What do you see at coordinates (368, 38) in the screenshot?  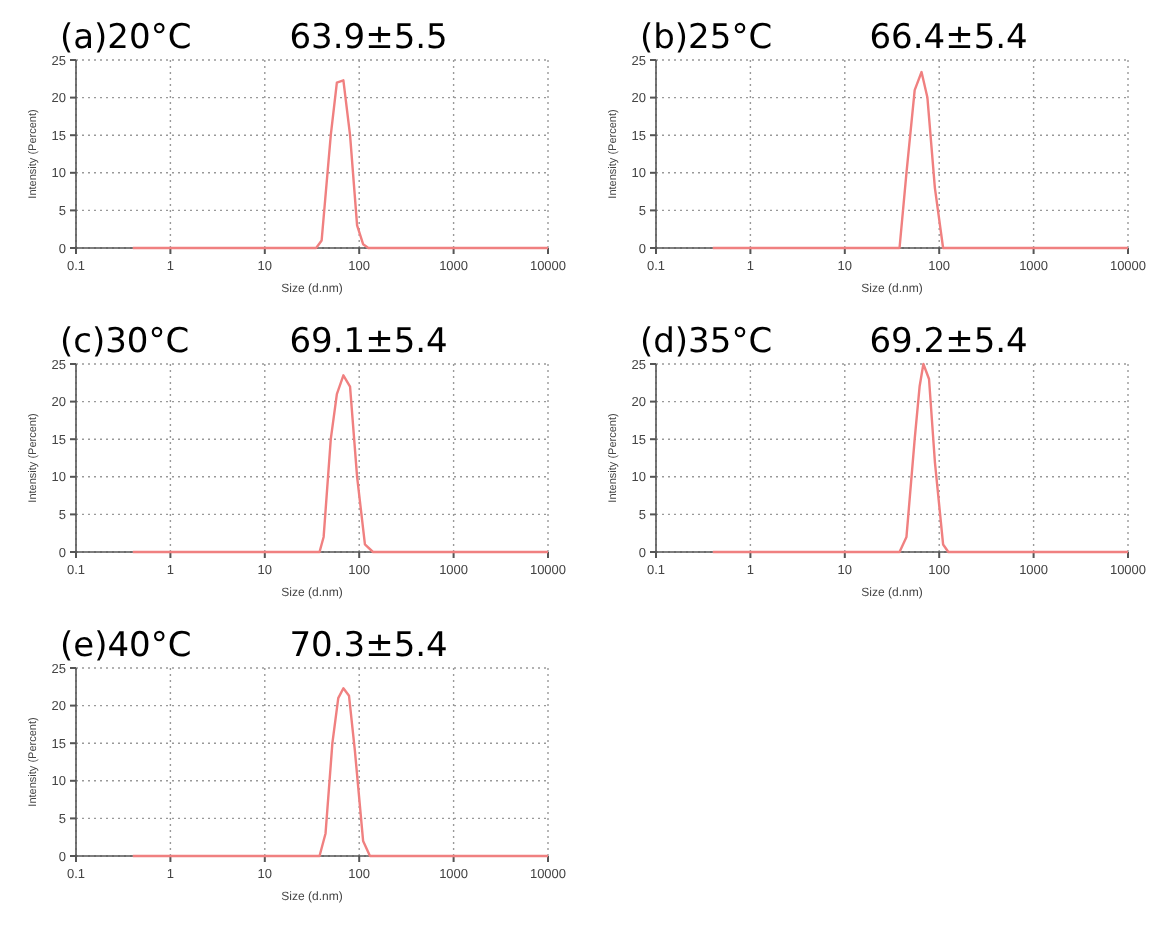 I see `chart-subtitle: 63.9±5.5` at bounding box center [368, 38].